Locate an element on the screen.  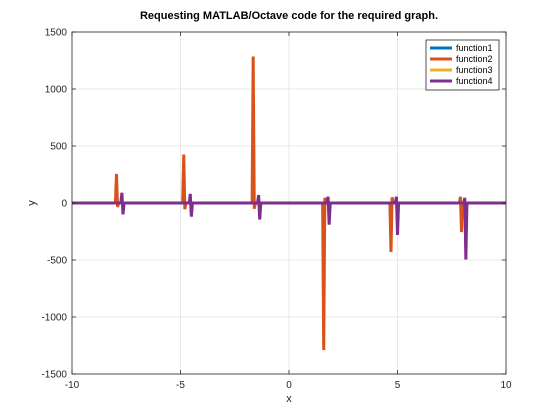
x-tick-label: 0 is located at coordinates (289, 385).